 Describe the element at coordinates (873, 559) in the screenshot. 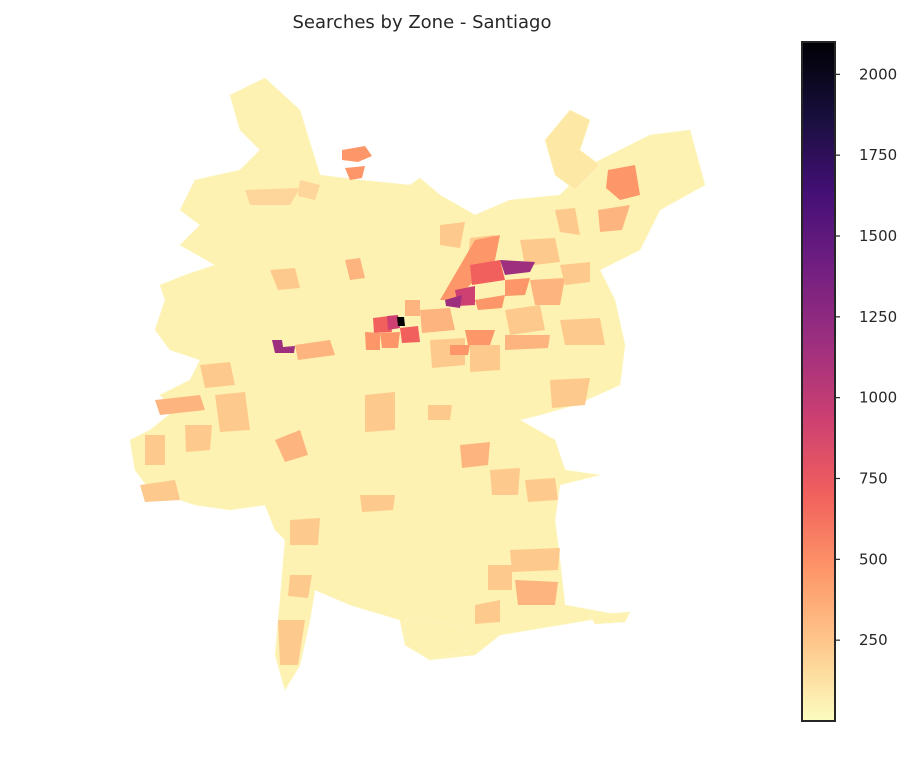

I see `colorbar-tick-label: 500` at that location.